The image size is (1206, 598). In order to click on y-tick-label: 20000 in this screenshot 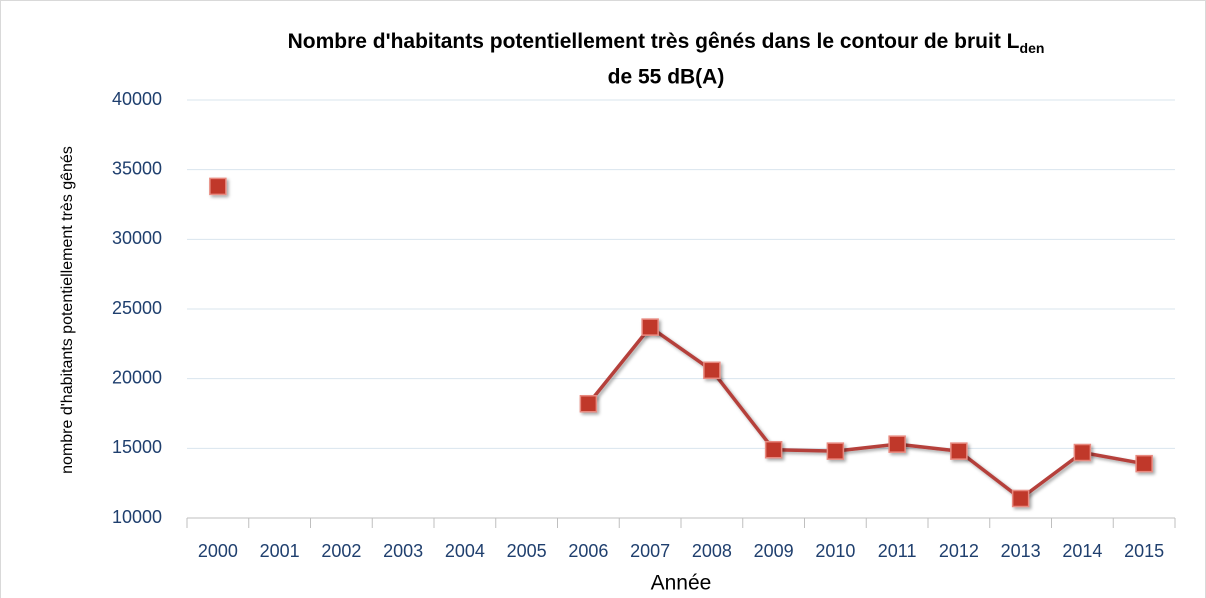, I will do `click(137, 377)`.